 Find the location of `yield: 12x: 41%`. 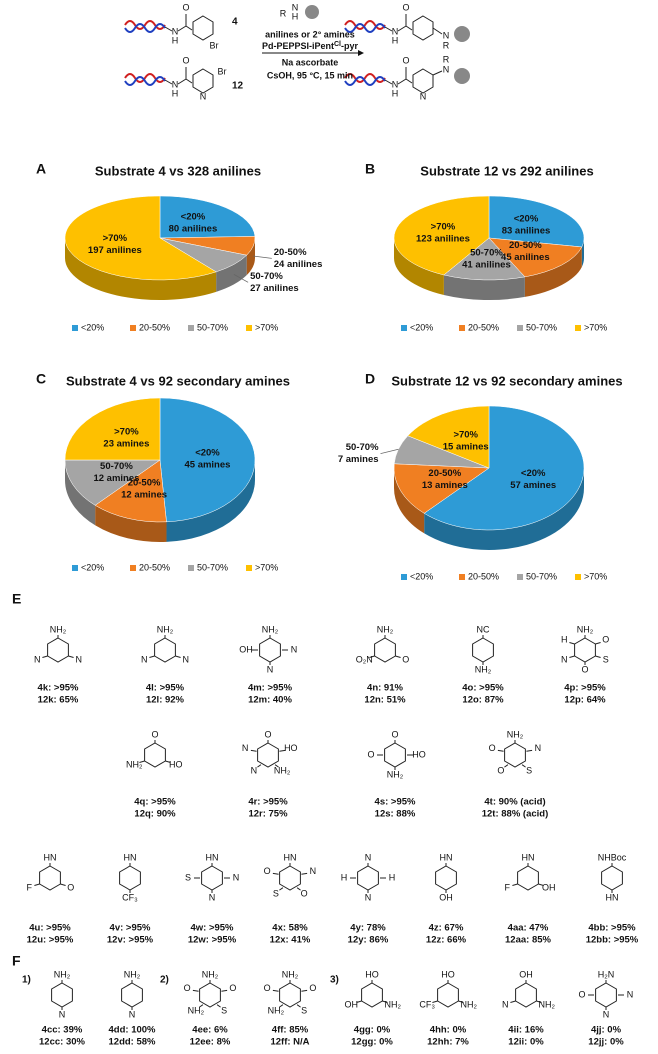

yield: 12x: 41% is located at coordinates (290, 940).